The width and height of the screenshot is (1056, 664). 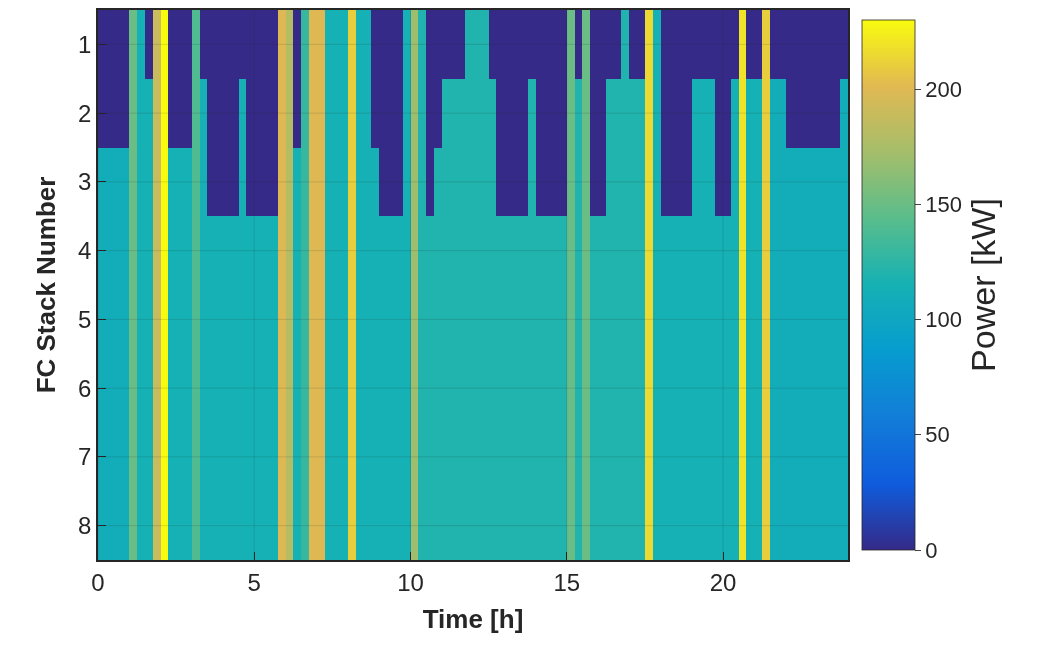 I want to click on color-bar-label: 200, so click(x=944, y=89).